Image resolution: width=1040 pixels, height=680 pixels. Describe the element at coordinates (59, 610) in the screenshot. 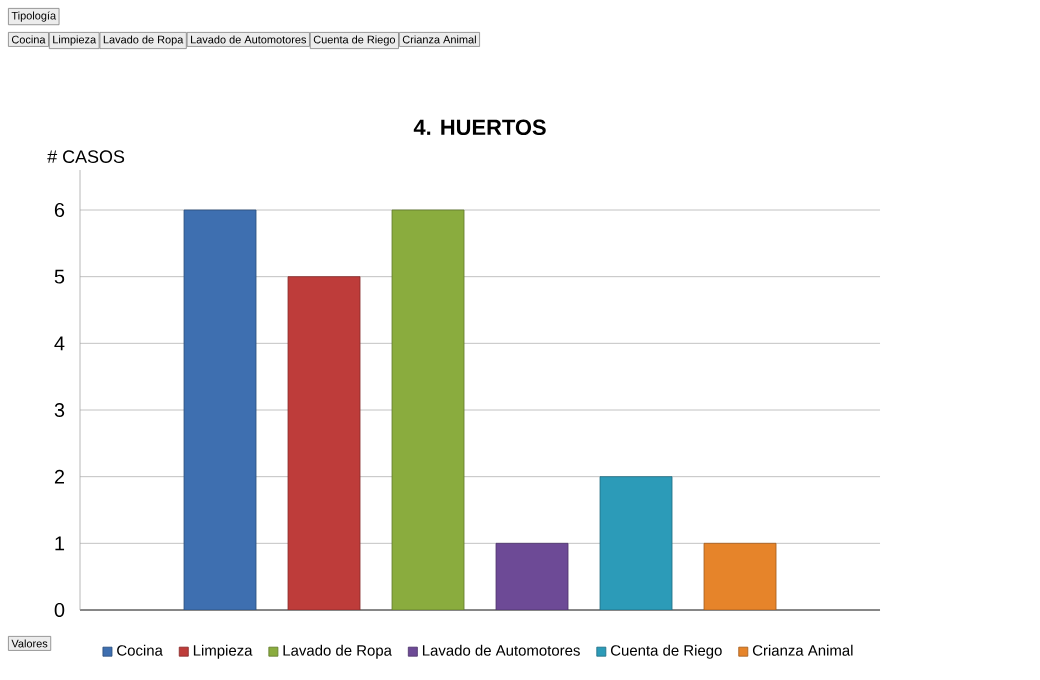

I see `y-tick-label: 0` at that location.